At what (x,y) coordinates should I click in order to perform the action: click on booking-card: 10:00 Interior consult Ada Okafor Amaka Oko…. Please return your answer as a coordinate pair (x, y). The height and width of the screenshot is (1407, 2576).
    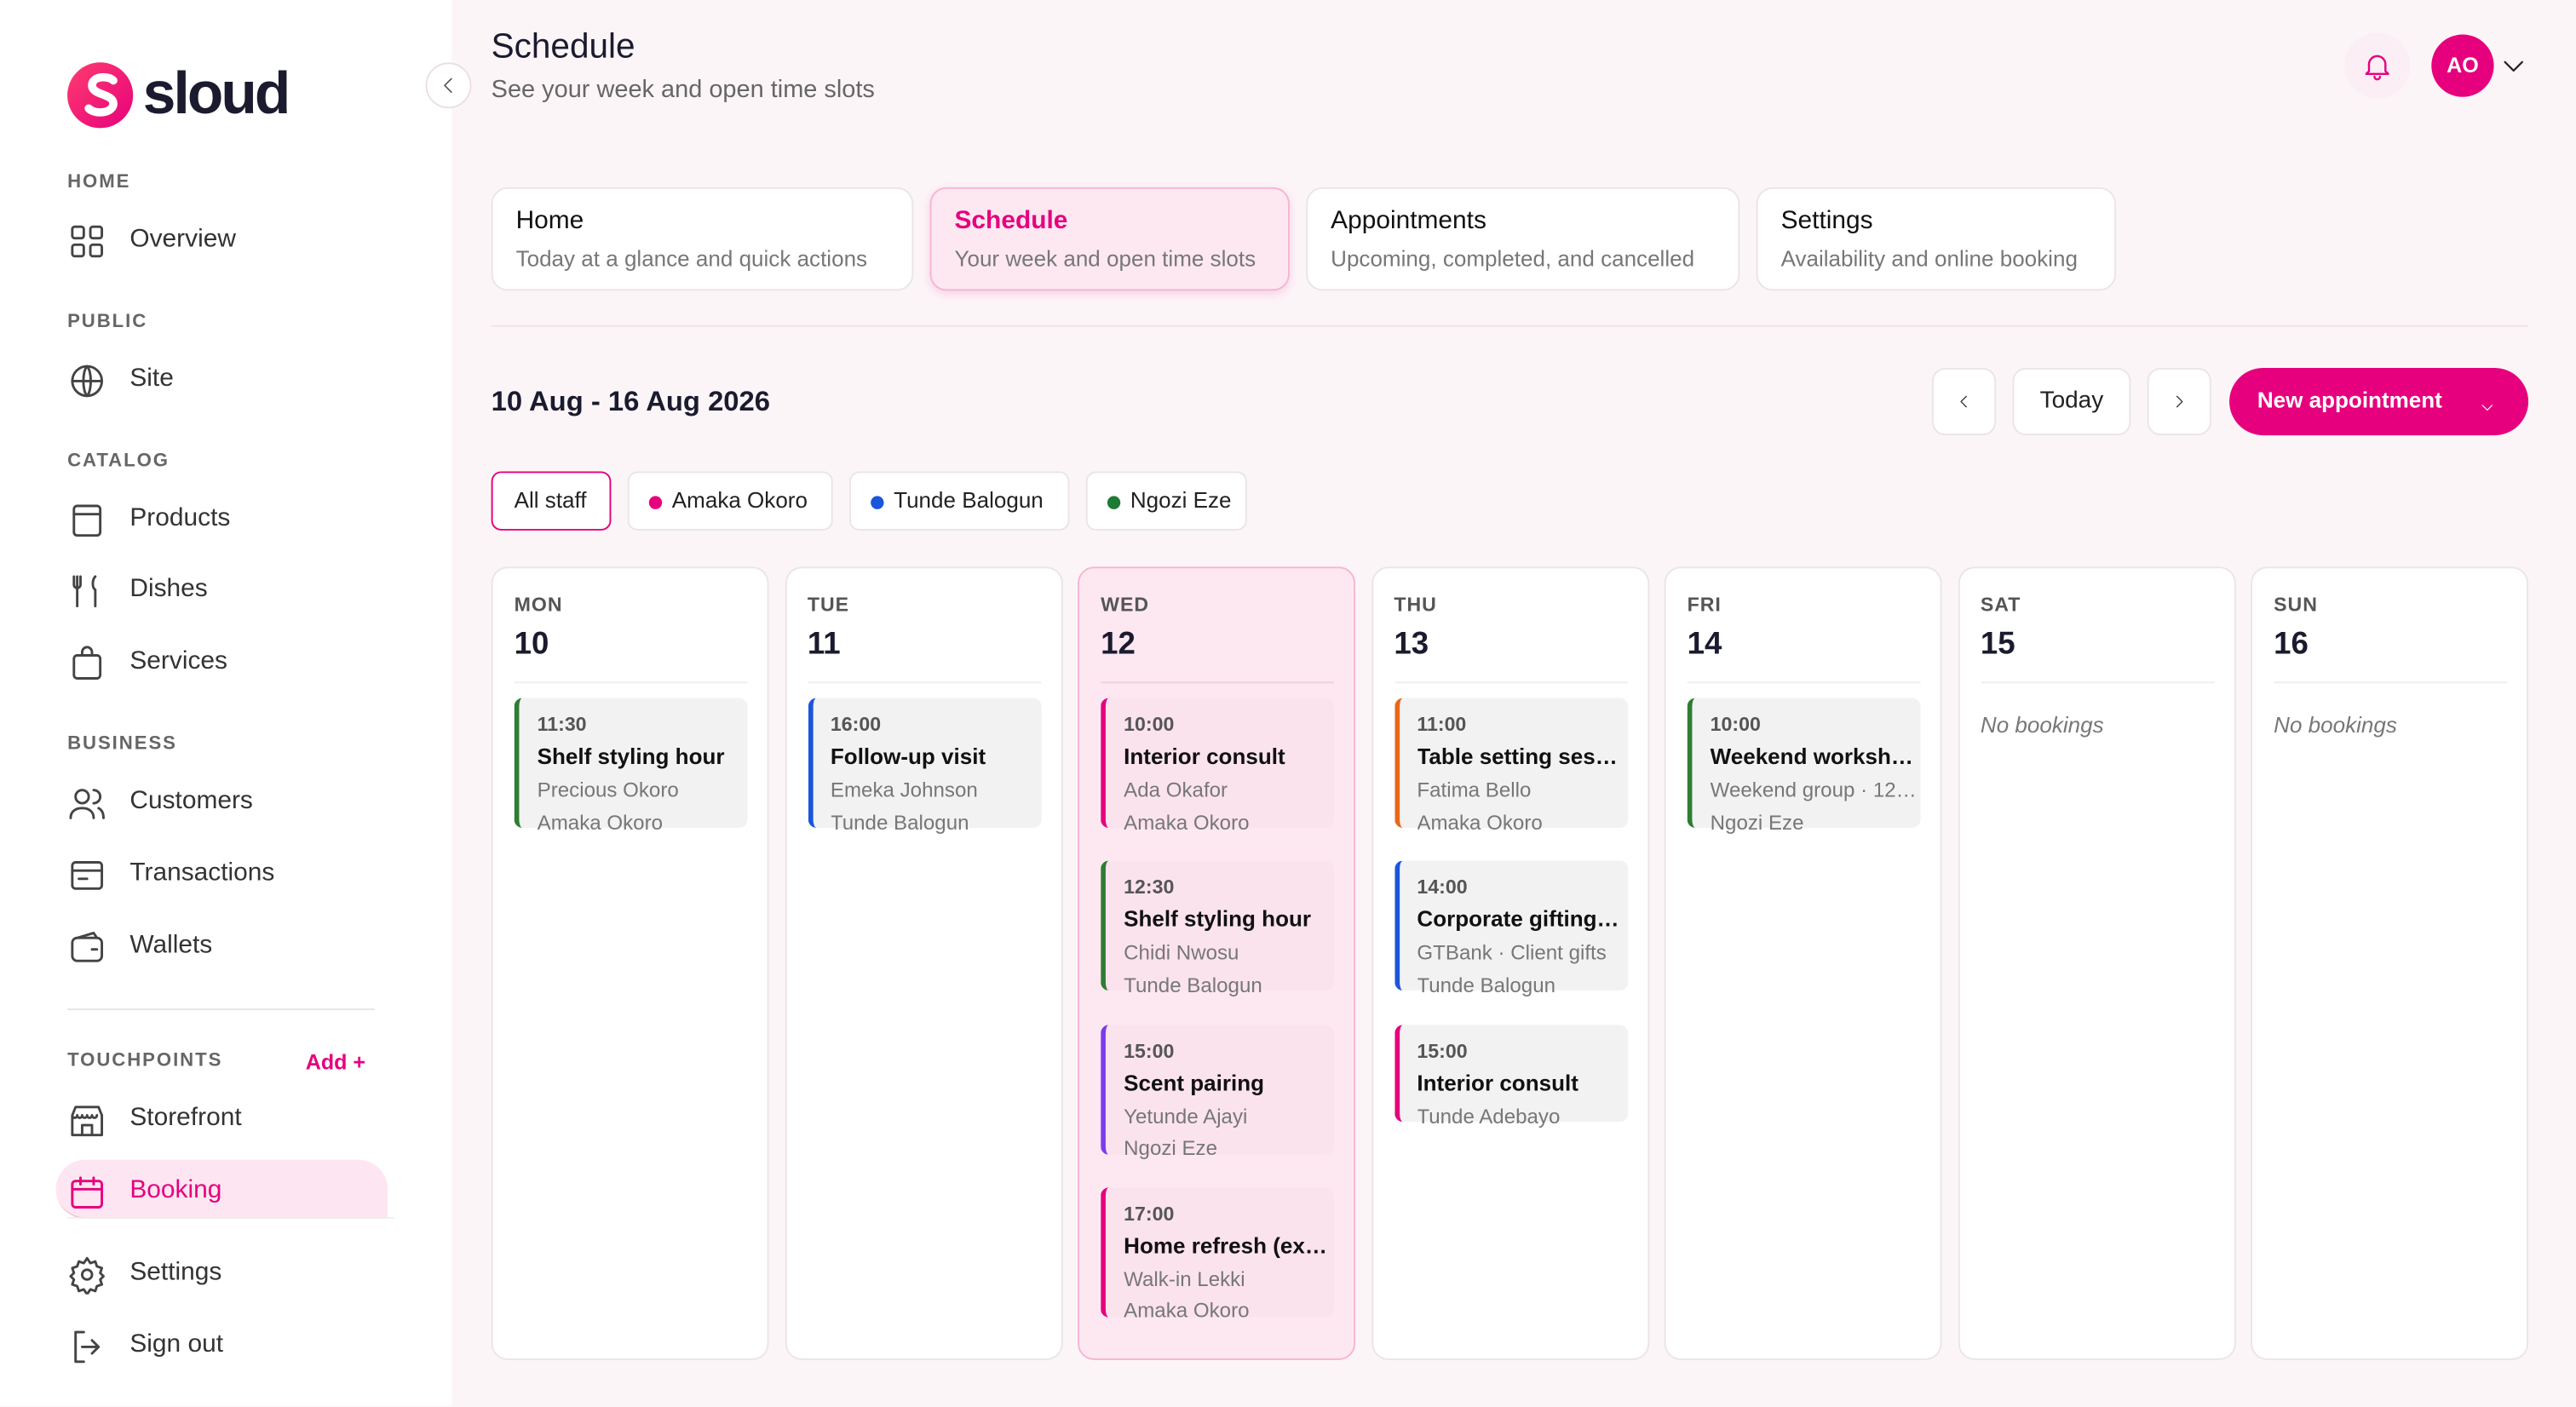
    Looking at the image, I should click on (1218, 766).